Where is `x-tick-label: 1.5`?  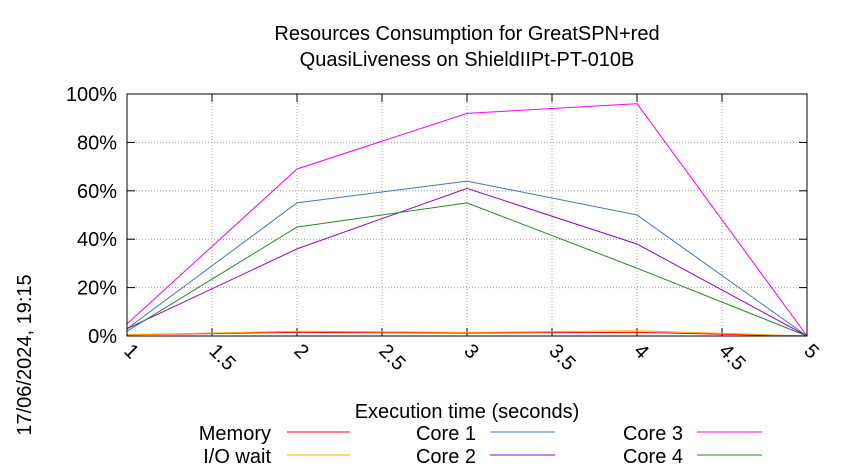 x-tick-label: 1.5 is located at coordinates (221, 357).